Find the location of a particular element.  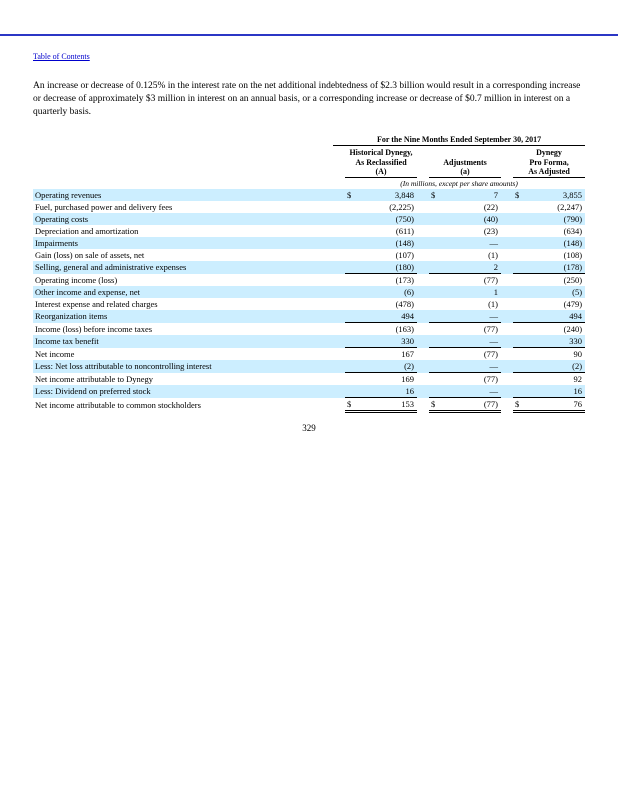

cell-number: 7 is located at coordinates (495, 195).